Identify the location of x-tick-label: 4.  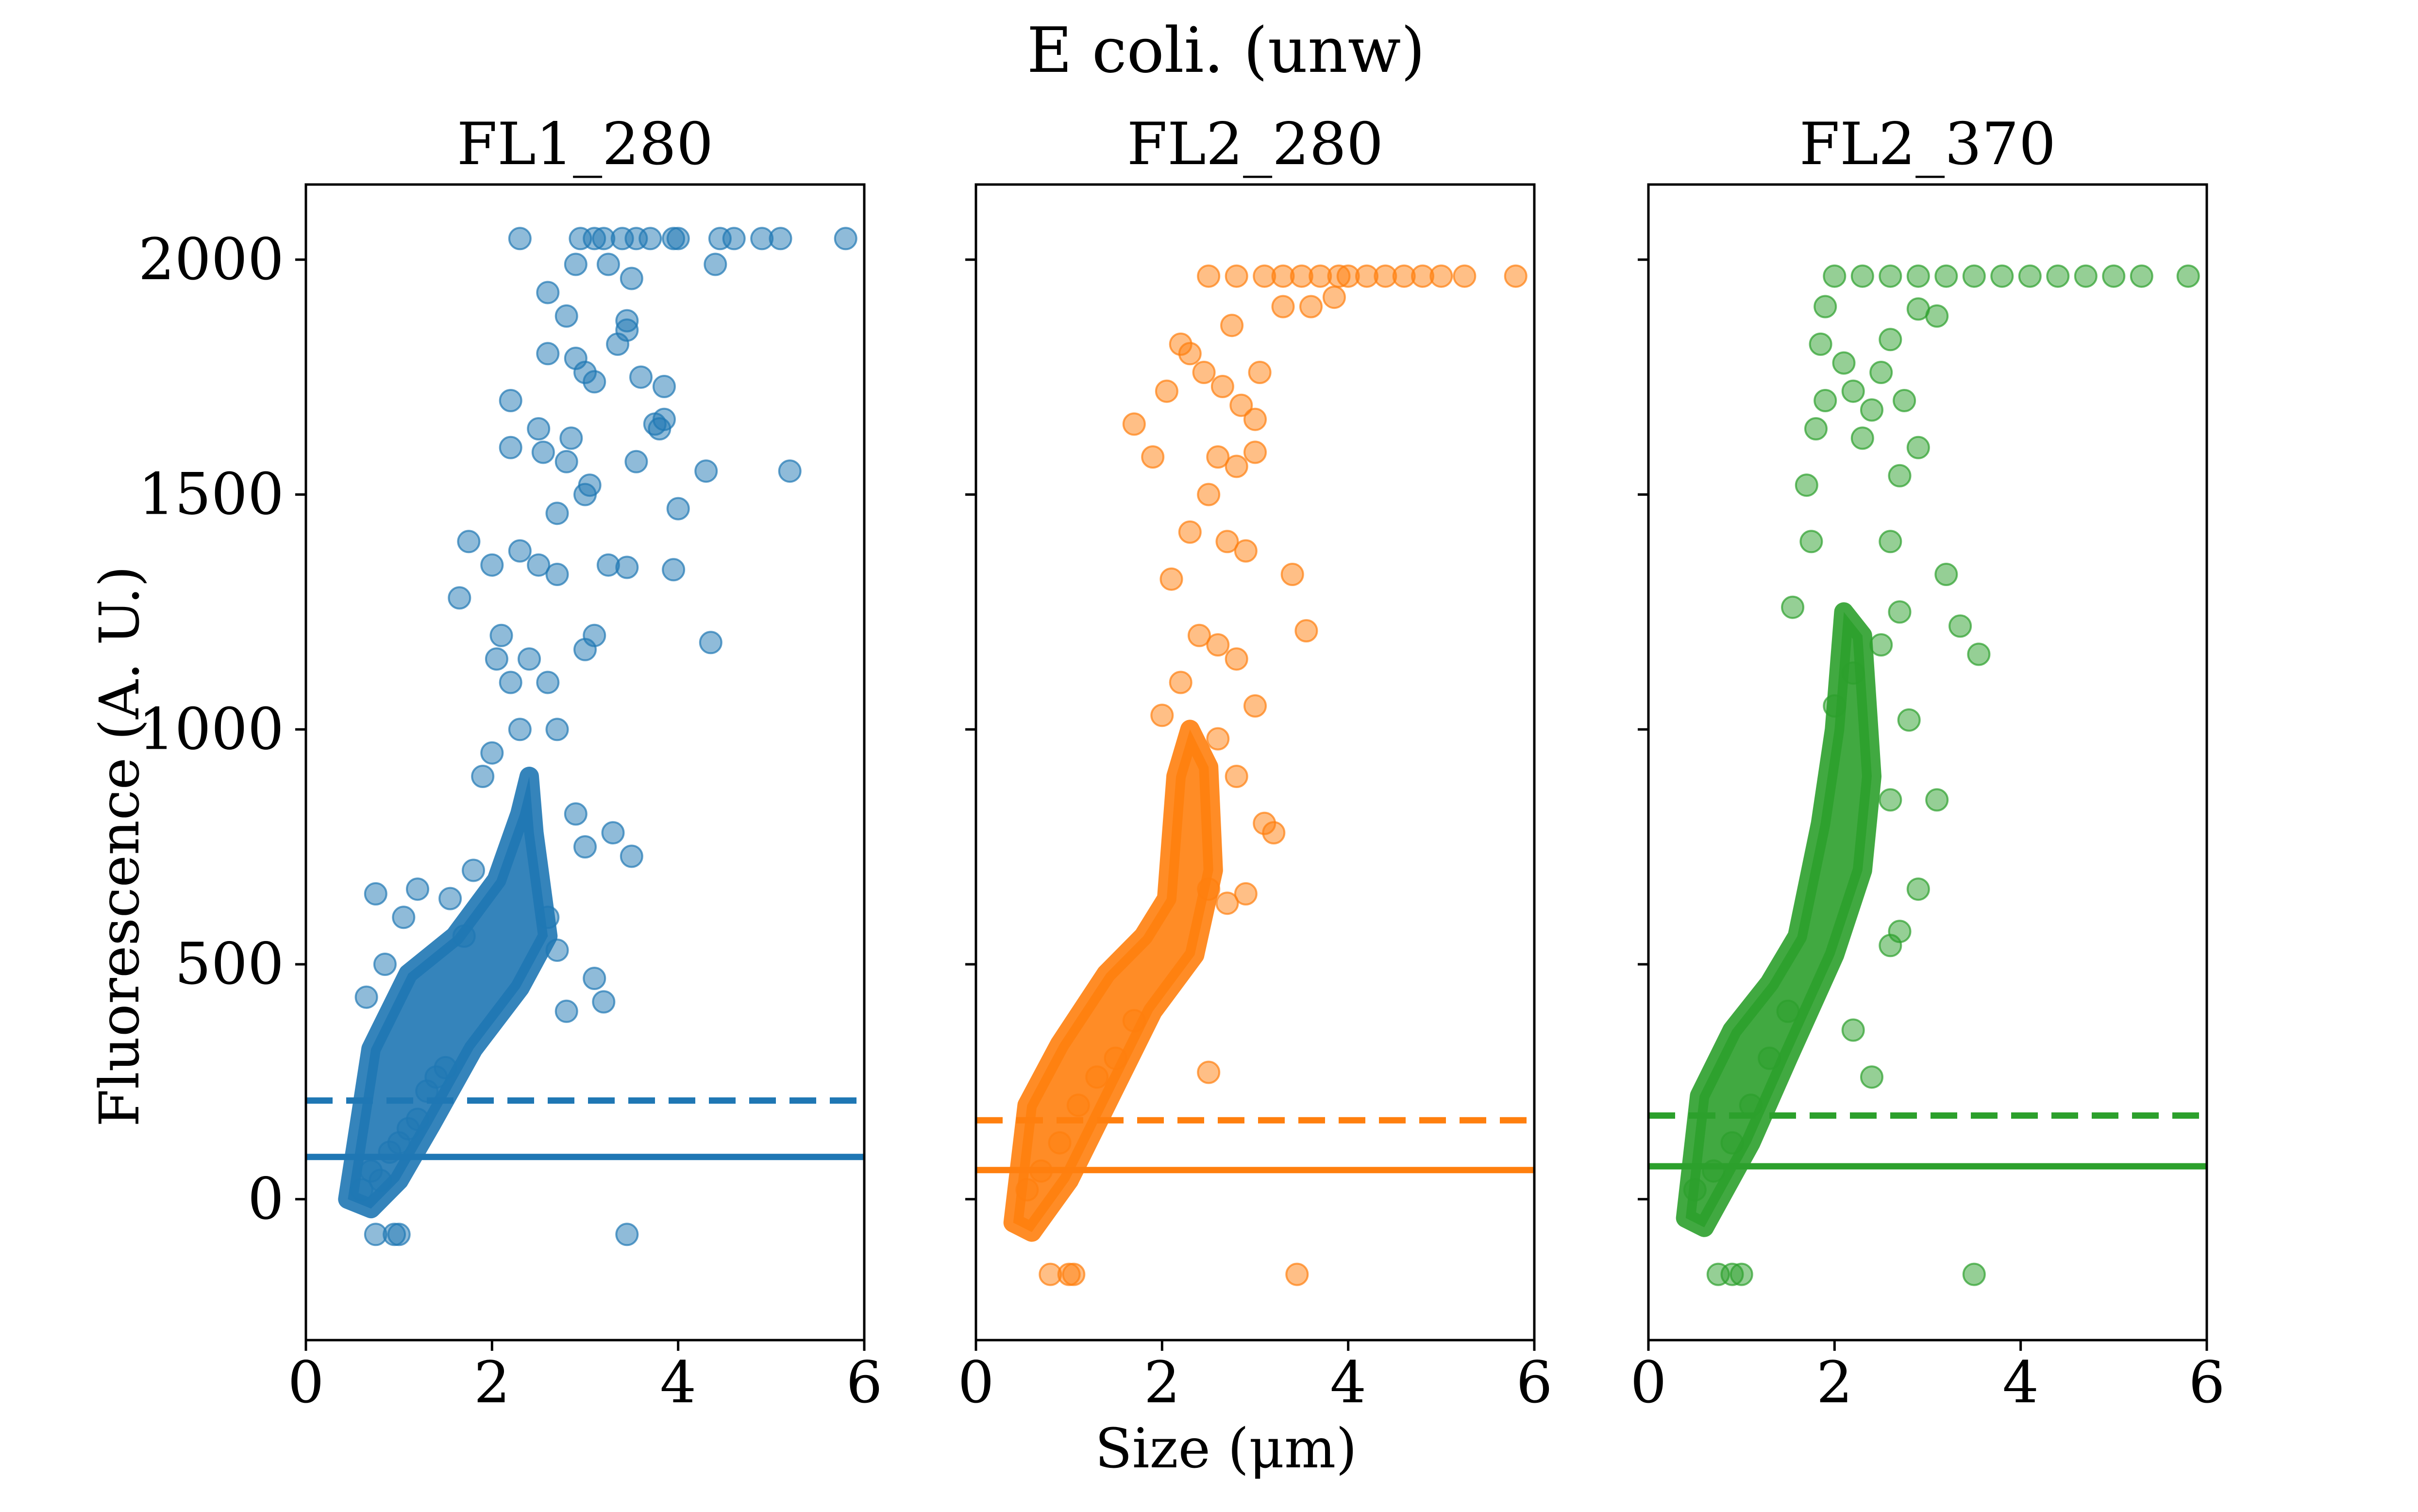
(1348, 1382).